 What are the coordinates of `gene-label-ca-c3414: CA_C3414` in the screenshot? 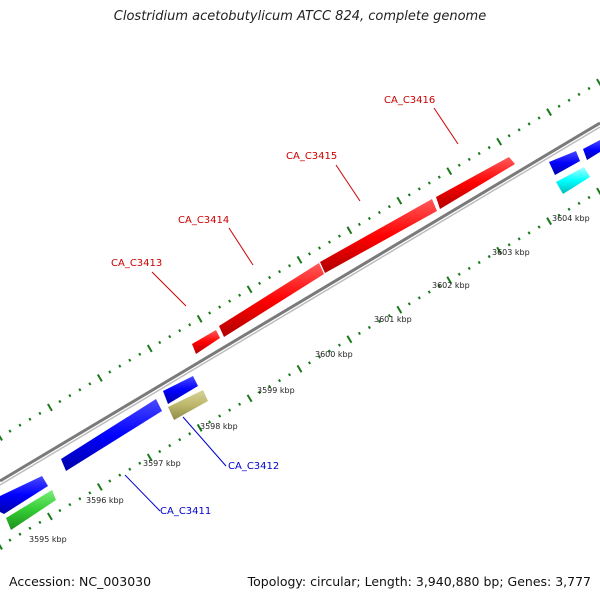 It's located at (203, 220).